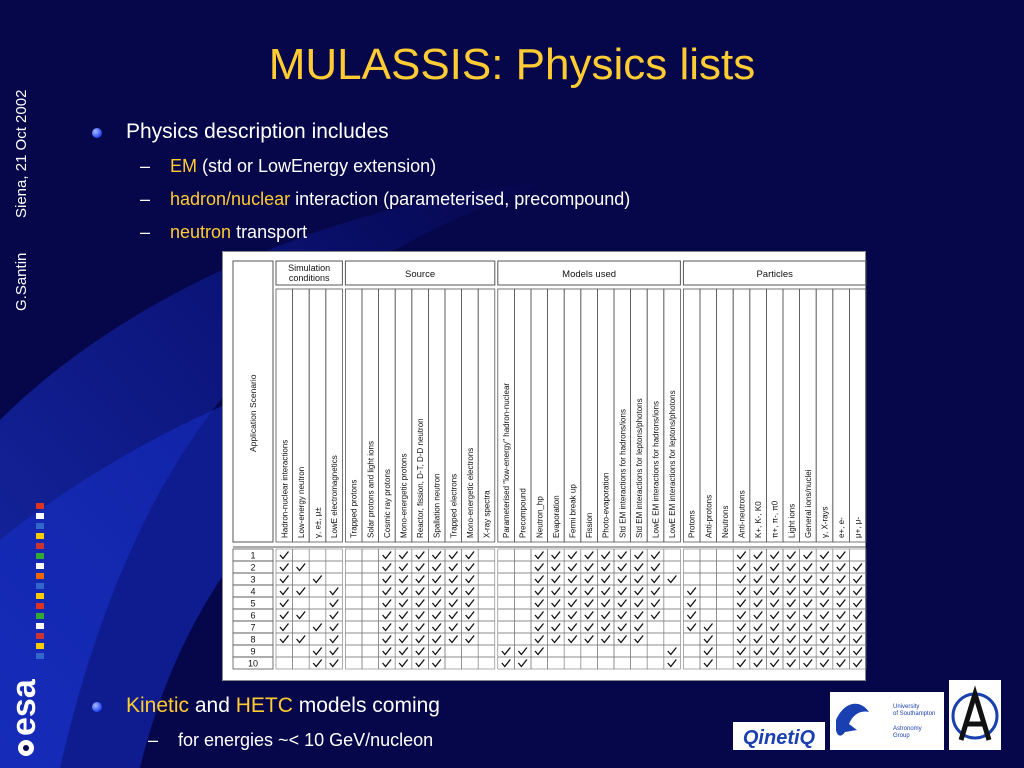 The image size is (1024, 768). I want to click on column-header-label: Spallation neutron, so click(437, 506).